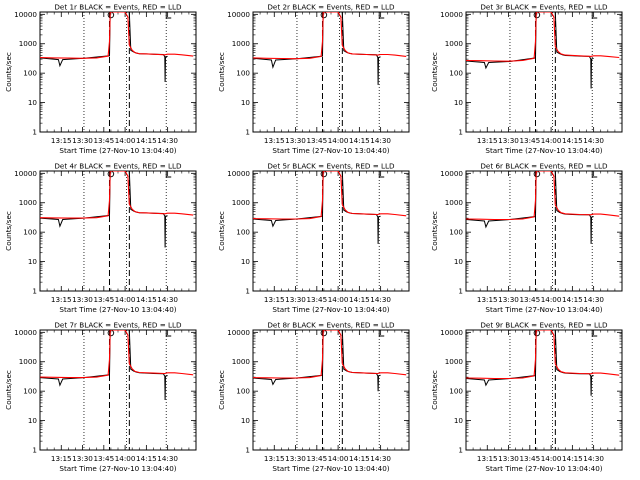 This screenshot has width=640, height=480. What do you see at coordinates (331, 7) in the screenshot?
I see `panel-title: Det 2r BLACK = Events, RED = LLD` at bounding box center [331, 7].